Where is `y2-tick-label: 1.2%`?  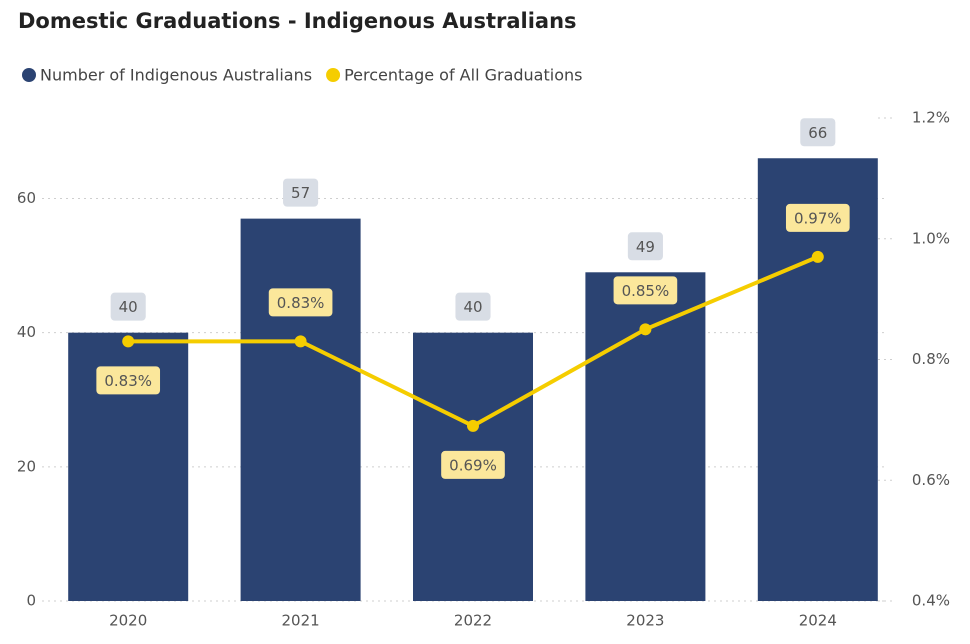
y2-tick-label: 1.2% is located at coordinates (931, 118).